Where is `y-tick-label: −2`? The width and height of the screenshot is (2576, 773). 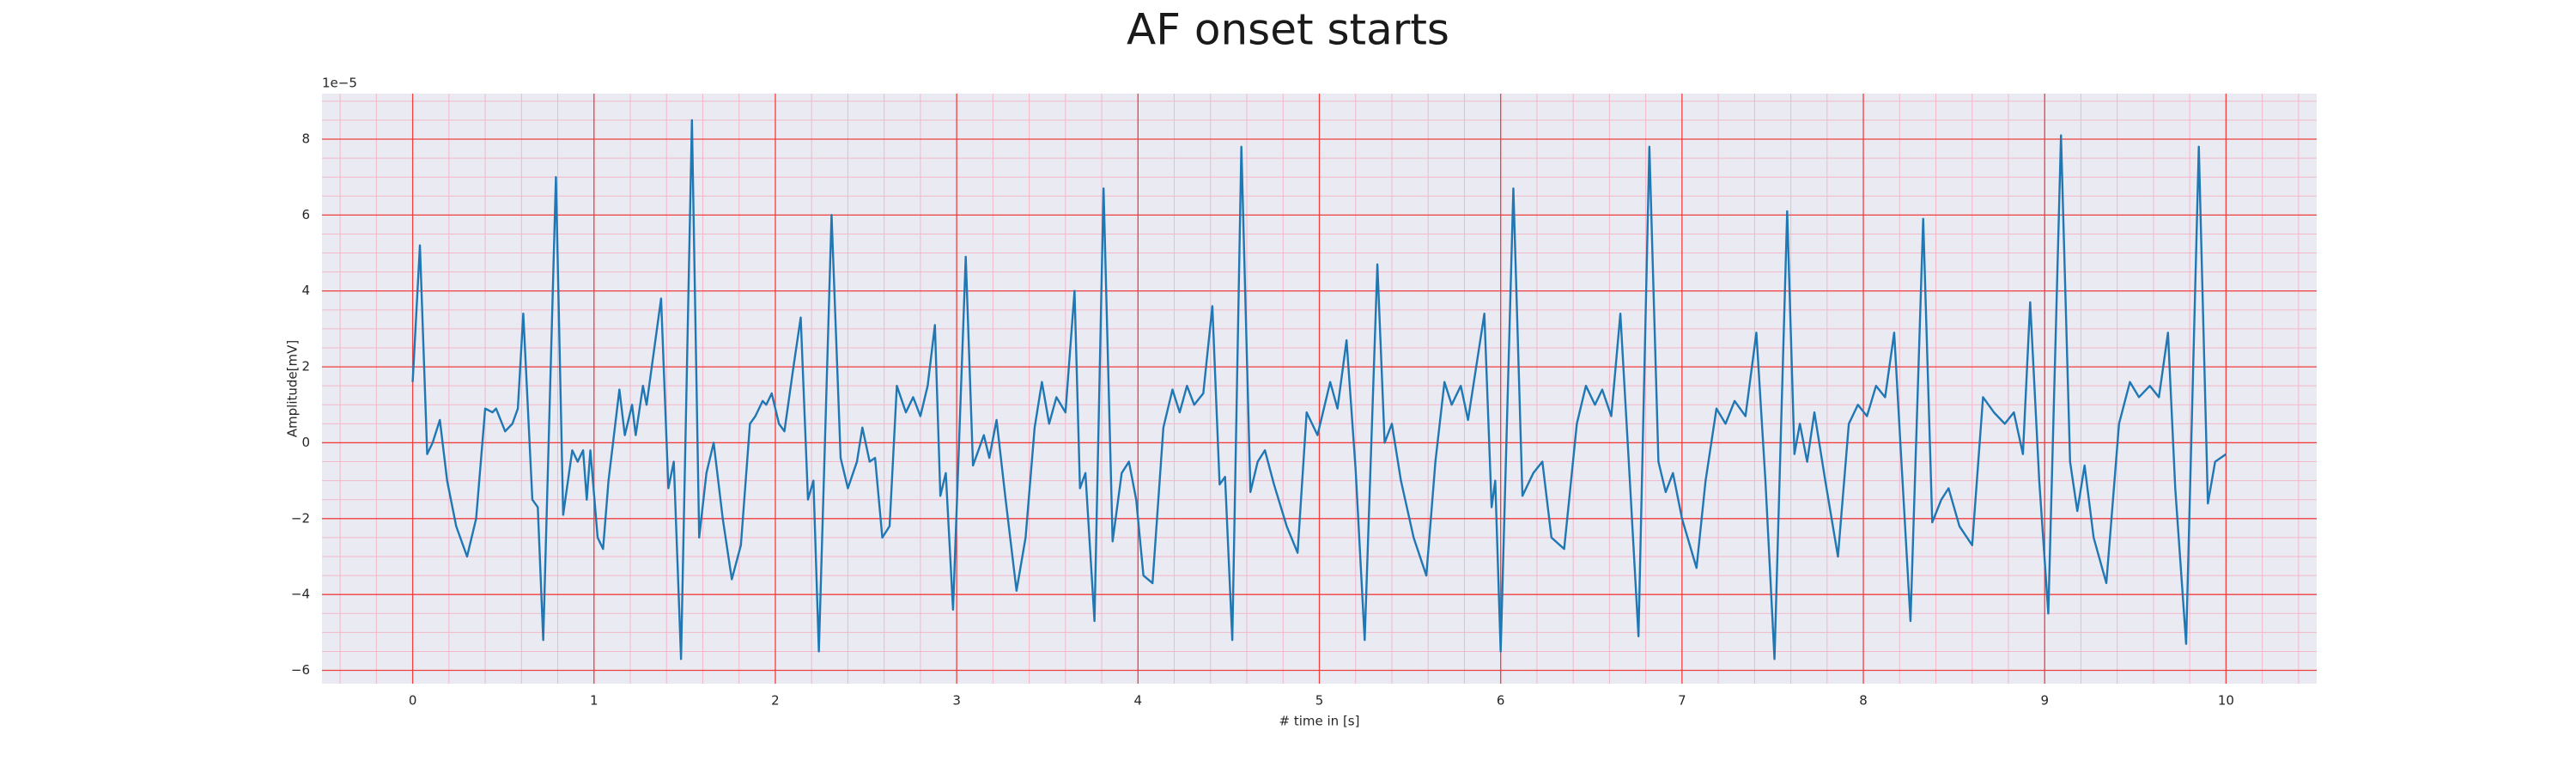
y-tick-label: −2 is located at coordinates (301, 518).